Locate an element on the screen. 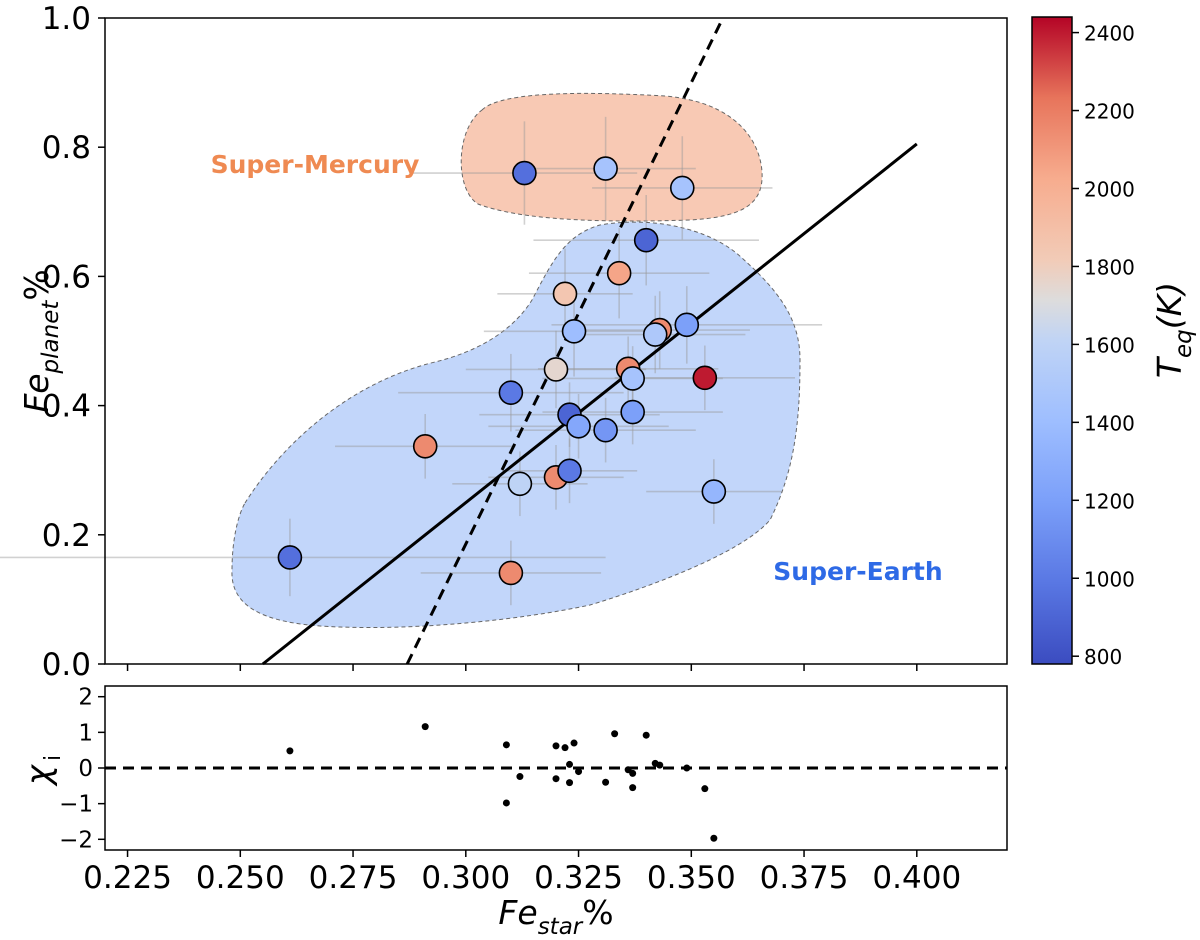 The height and width of the screenshot is (940, 1200). resid-y-tick-label-1: −1 is located at coordinates (76, 805).